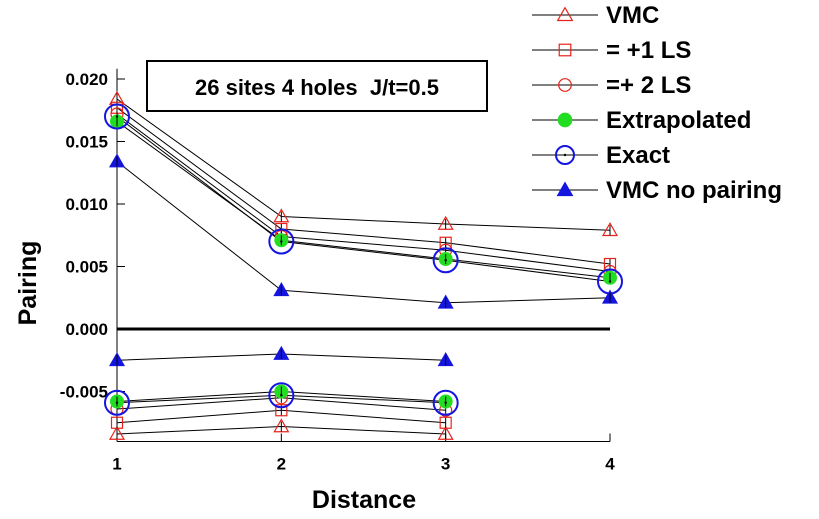  I want to click on annotation-text: 26 sites 4 holes J/t=0.5, so click(317, 87).